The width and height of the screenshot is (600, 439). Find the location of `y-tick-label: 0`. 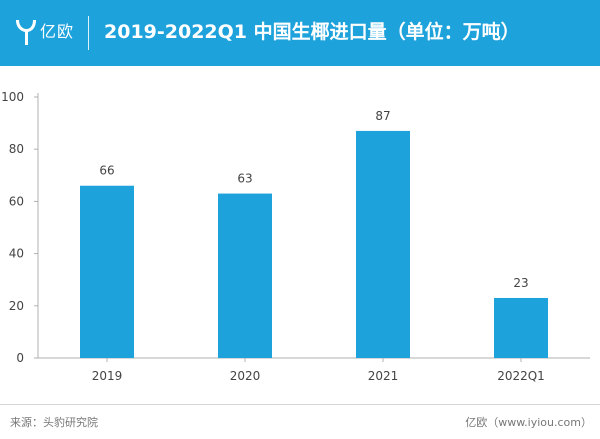

y-tick-label: 0 is located at coordinates (20, 358).